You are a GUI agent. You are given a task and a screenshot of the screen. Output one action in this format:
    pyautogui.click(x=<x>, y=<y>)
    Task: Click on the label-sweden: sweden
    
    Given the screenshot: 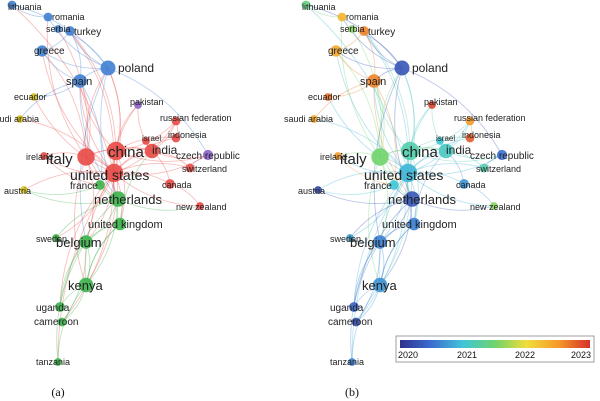 What is the action you would take?
    pyautogui.click(x=345, y=239)
    